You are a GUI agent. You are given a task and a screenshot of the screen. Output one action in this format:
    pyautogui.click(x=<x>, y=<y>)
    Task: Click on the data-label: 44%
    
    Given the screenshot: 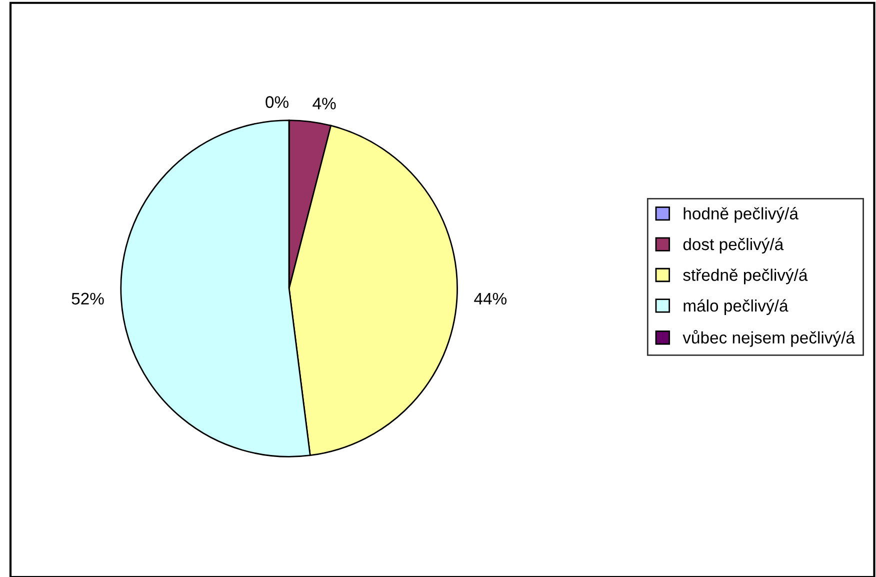 What is the action you would take?
    pyautogui.click(x=490, y=298)
    